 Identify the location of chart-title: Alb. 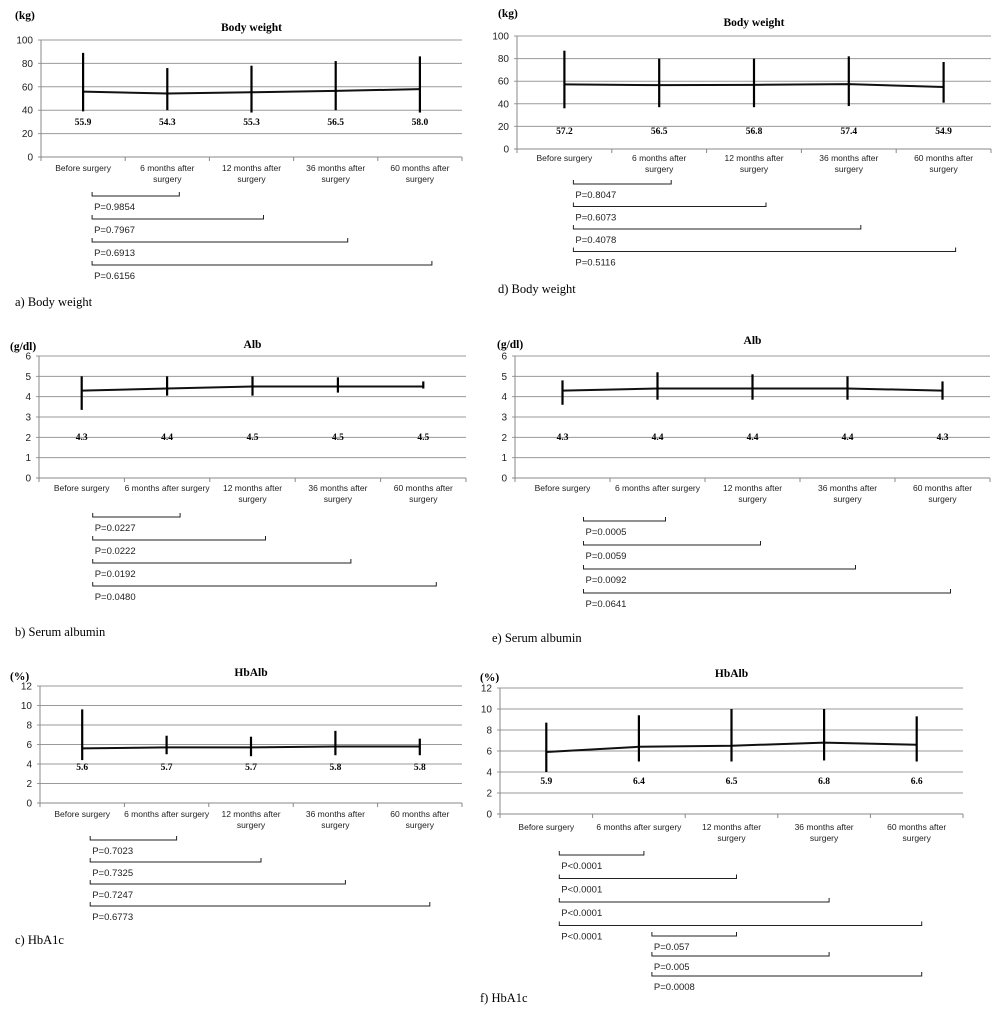
(753, 341).